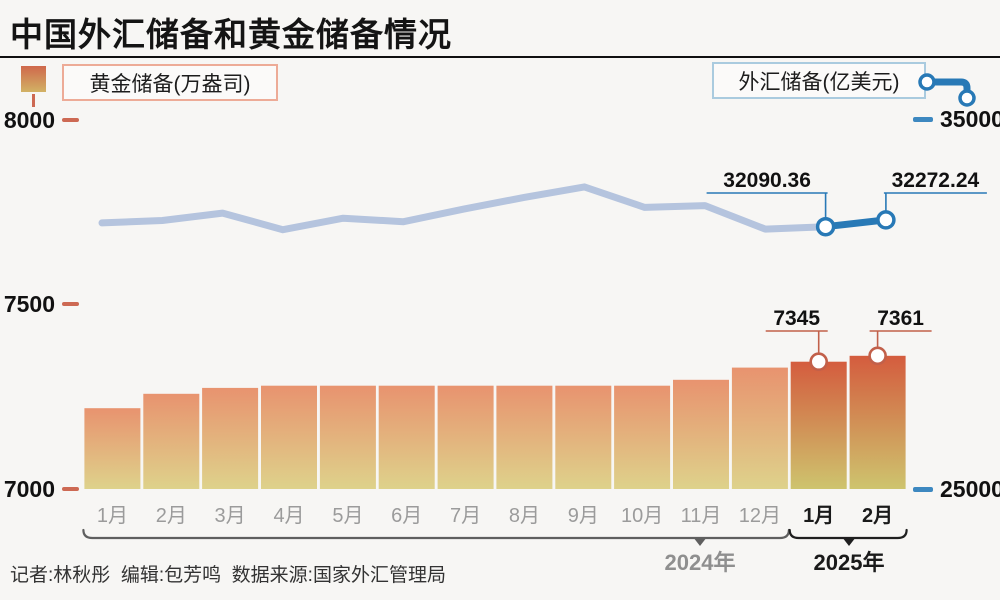  Describe the element at coordinates (495, 551) in the screenshot. I see `year-brackets: 2024年 2025年` at that location.